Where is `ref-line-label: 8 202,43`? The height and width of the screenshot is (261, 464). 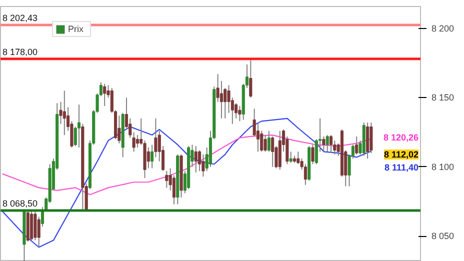 ref-line-label: 8 202,43 is located at coordinates (20, 18).